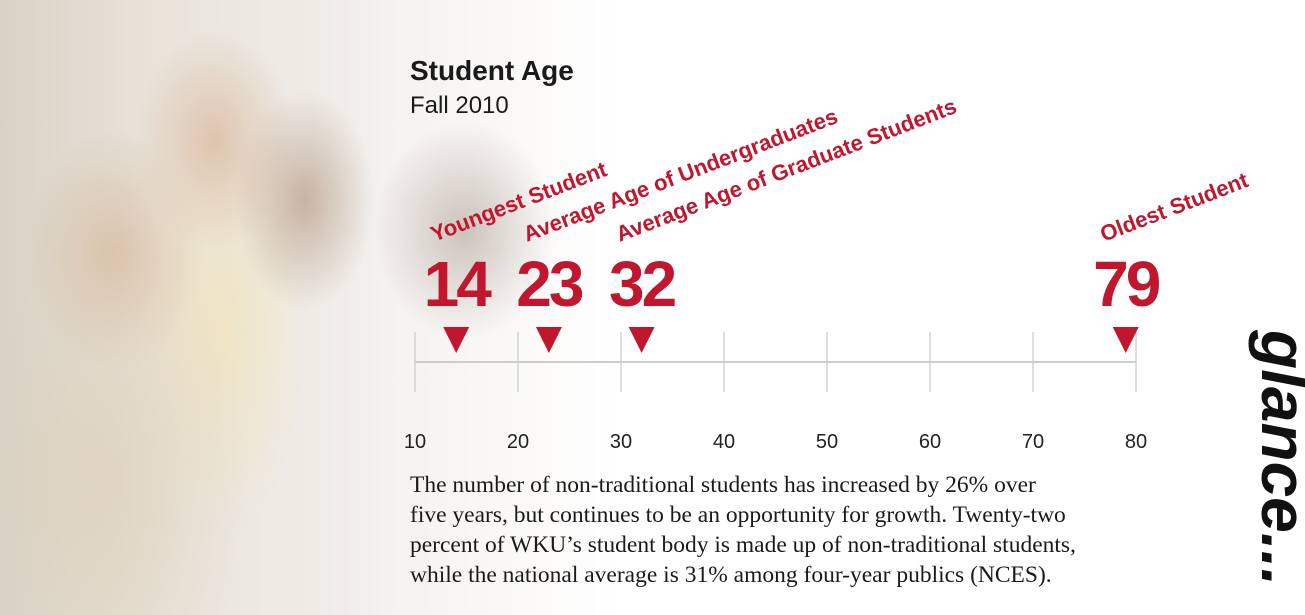  I want to click on value-label: 14, so click(458, 284).